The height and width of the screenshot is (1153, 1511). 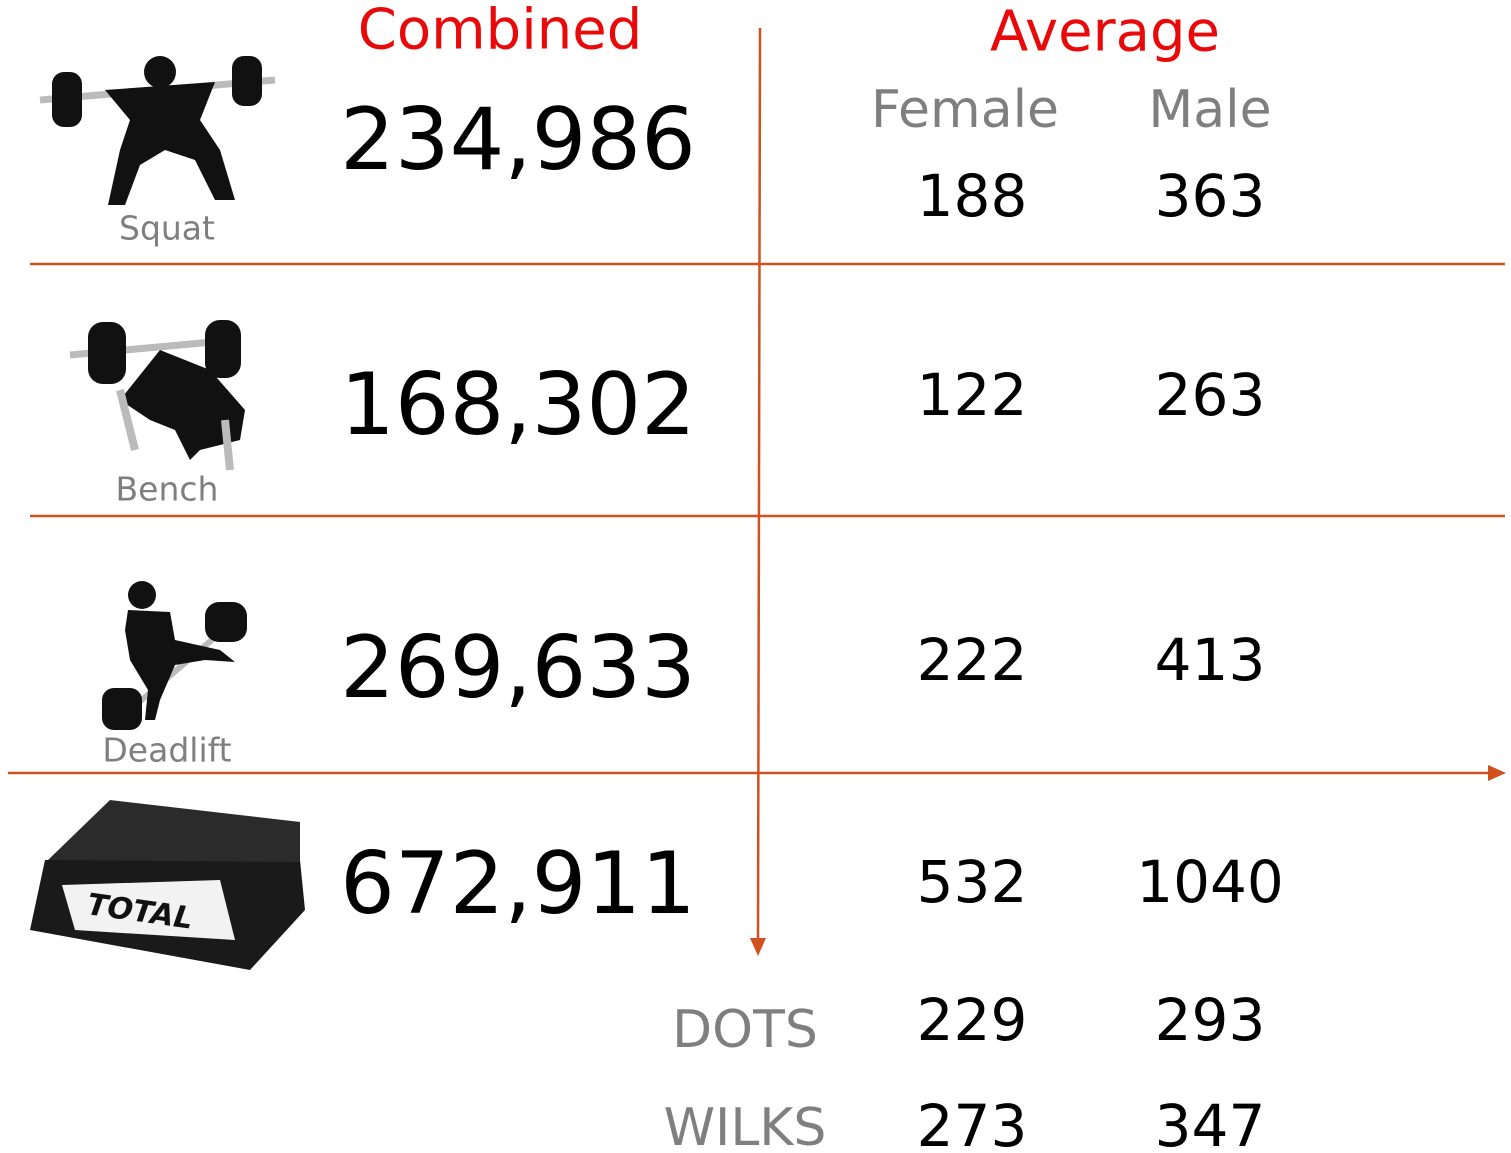 I want to click on combined-value: 234,986, so click(x=518, y=140).